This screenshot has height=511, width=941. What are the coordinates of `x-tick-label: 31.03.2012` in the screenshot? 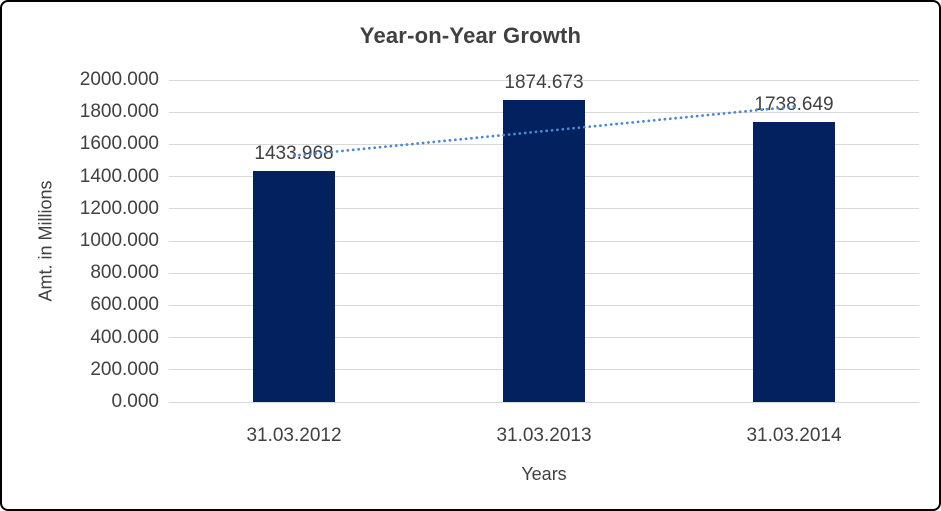 It's located at (294, 435).